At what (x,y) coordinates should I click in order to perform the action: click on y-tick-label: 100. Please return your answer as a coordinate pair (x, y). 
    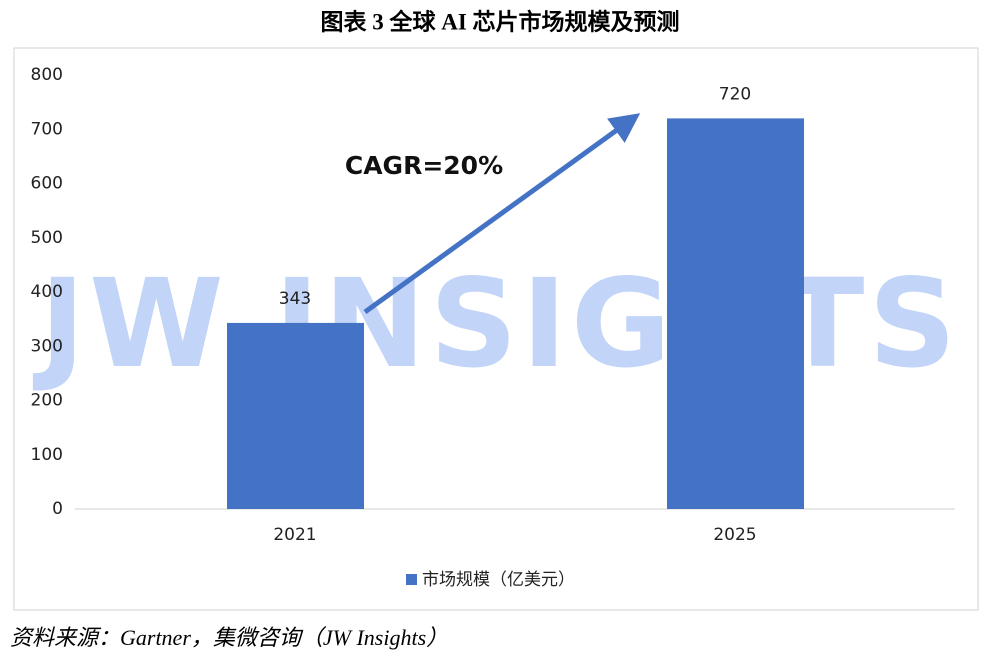
    Looking at the image, I should click on (47, 455).